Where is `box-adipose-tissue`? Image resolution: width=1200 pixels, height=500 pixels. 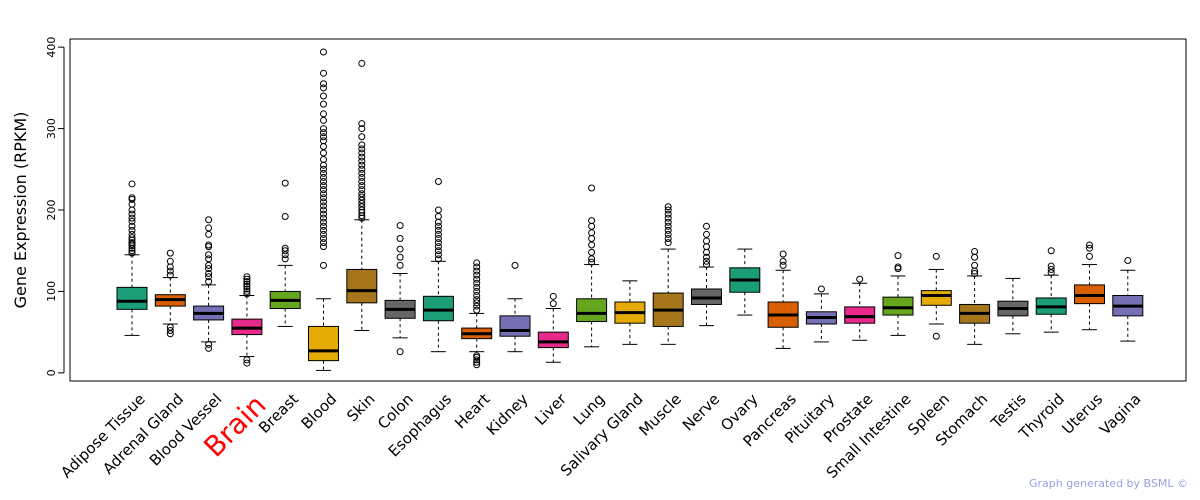
box-adipose-tissue is located at coordinates (132, 258).